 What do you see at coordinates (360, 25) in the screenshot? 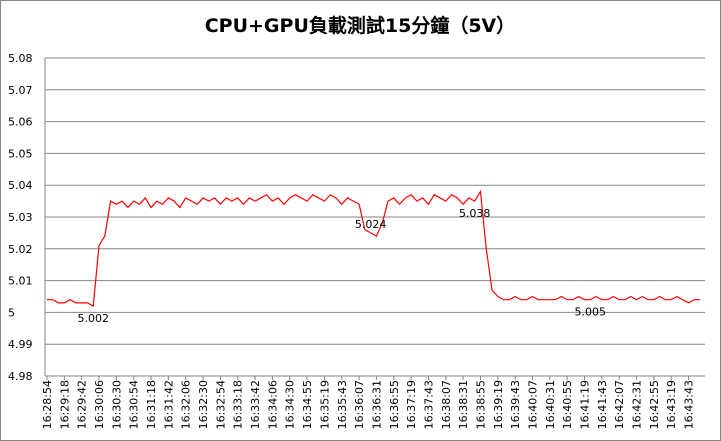
I see `chart-title: CPU+GPU負載測試15分鐘（5V）` at bounding box center [360, 25].